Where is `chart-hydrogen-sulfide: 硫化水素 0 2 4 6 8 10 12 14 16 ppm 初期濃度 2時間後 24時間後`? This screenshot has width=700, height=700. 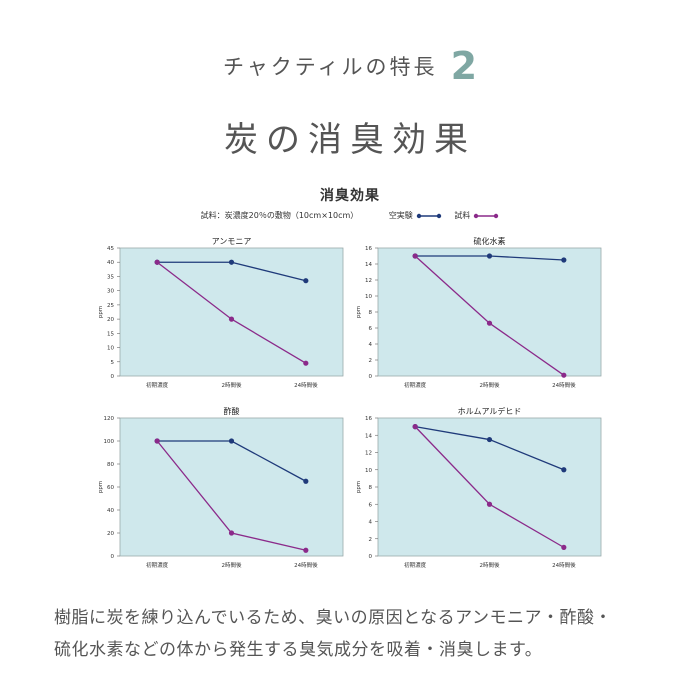 chart-hydrogen-sulfide: 硫化水素 0 2 4 6 8 10 12 14 16 ppm 初期濃度 2時間後 24時間後 is located at coordinates (479, 312).